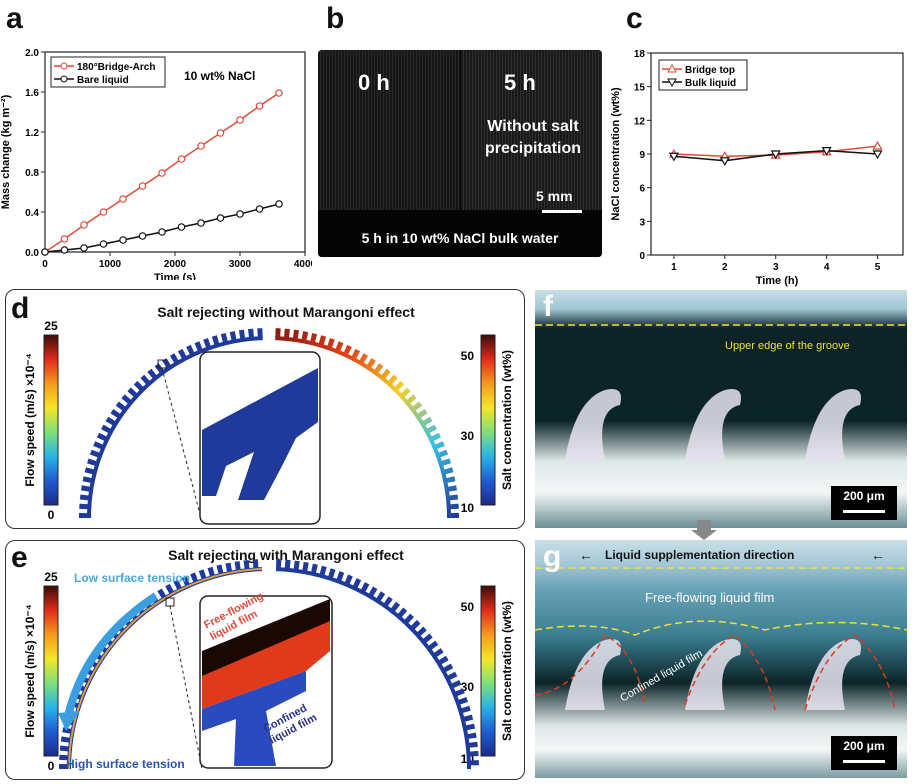 The height and width of the screenshot is (784, 912). What do you see at coordinates (32, 253) in the screenshot?
I see `y-tick-label: 0.0` at bounding box center [32, 253].